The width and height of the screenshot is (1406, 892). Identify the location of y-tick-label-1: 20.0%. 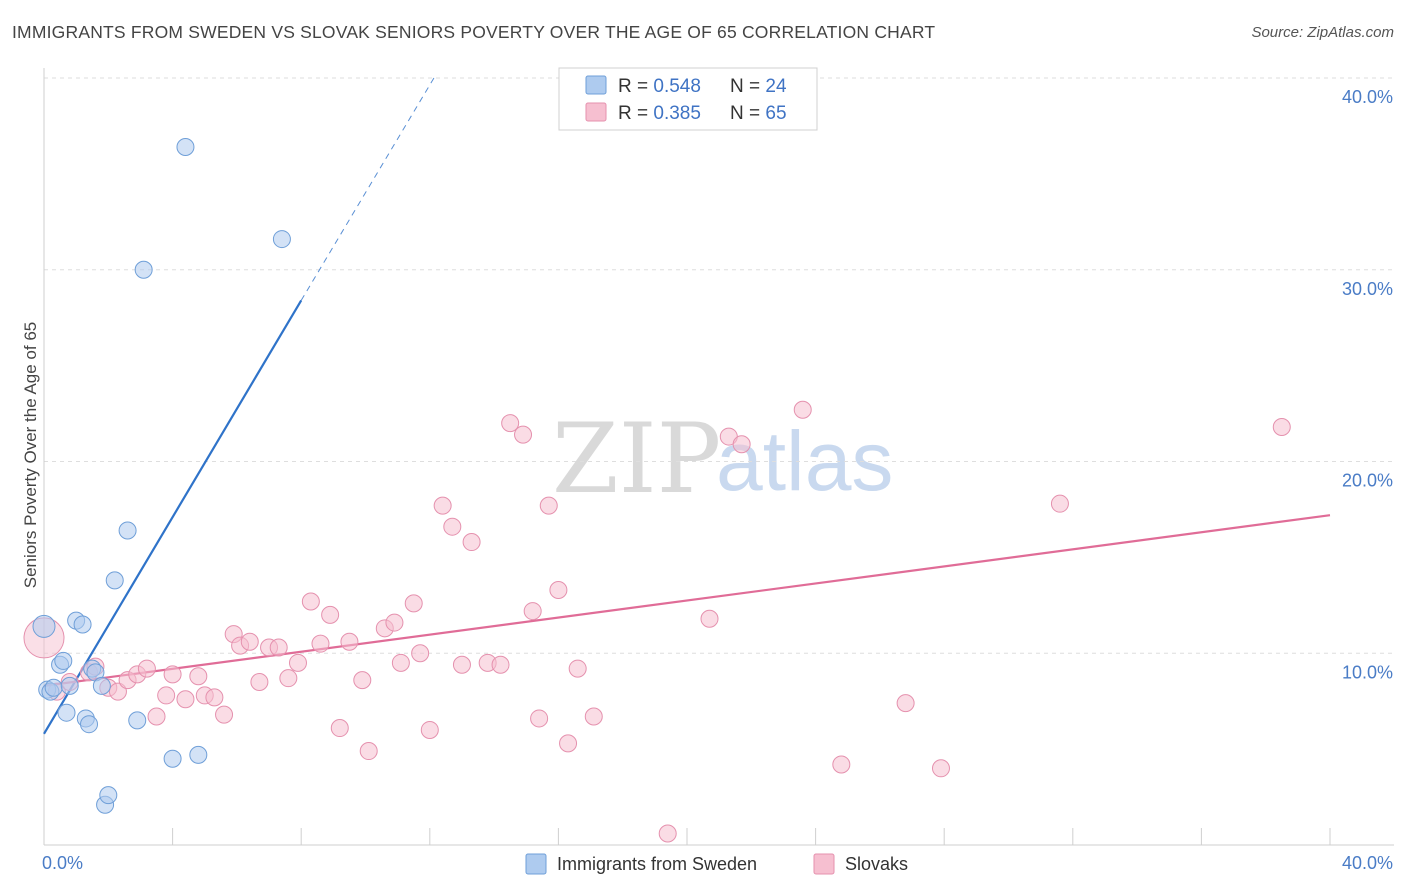
(1367, 481).